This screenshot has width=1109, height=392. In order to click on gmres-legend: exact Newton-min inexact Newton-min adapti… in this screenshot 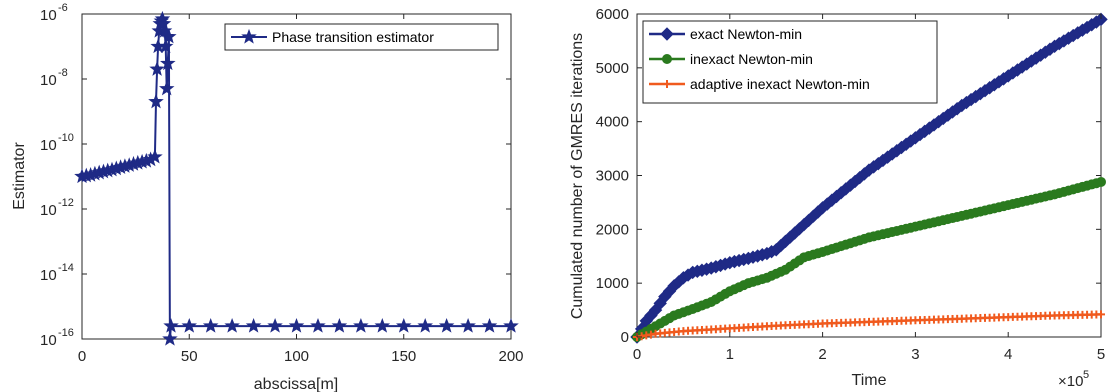, I will do `click(790, 62)`.